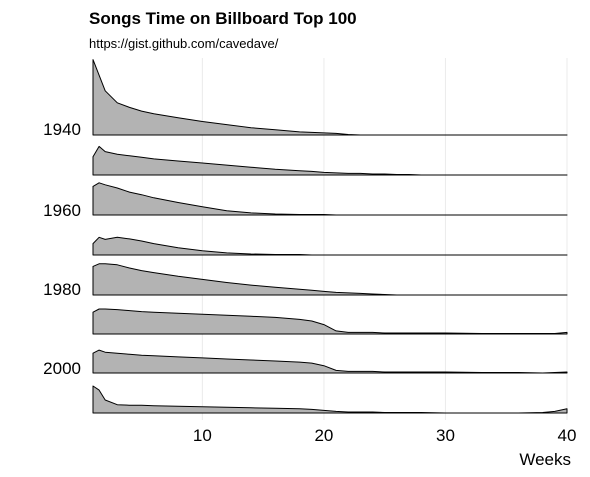  I want to click on y-tick-label-1960: 1960, so click(62, 210).